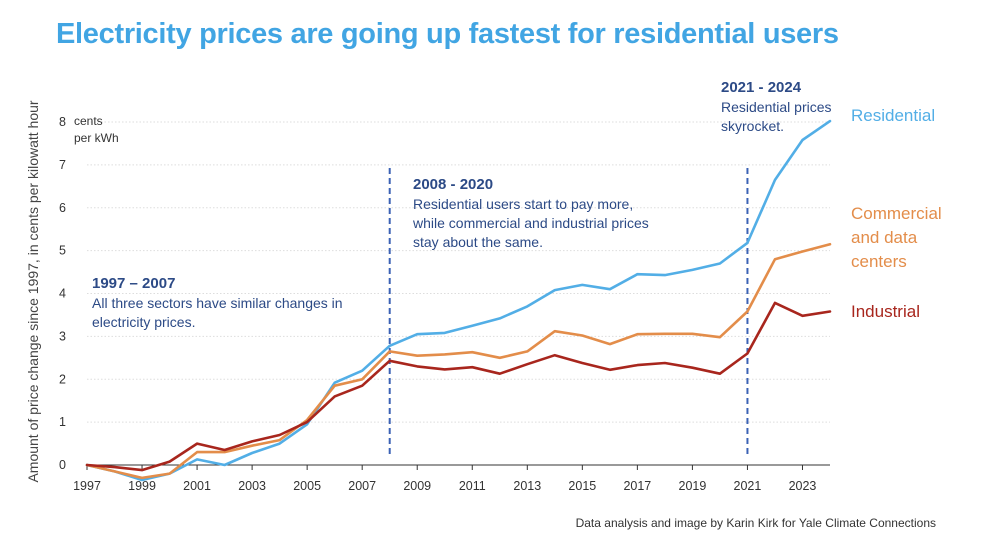  What do you see at coordinates (62, 251) in the screenshot?
I see `y-tick-label: 5` at bounding box center [62, 251].